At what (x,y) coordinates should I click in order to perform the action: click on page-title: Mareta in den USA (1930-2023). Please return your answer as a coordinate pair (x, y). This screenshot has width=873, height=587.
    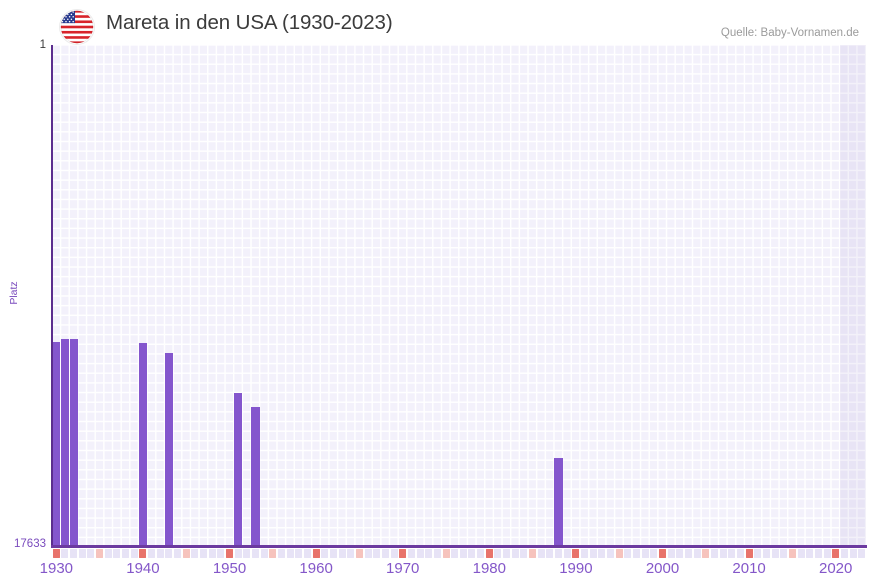
    Looking at the image, I should click on (249, 22).